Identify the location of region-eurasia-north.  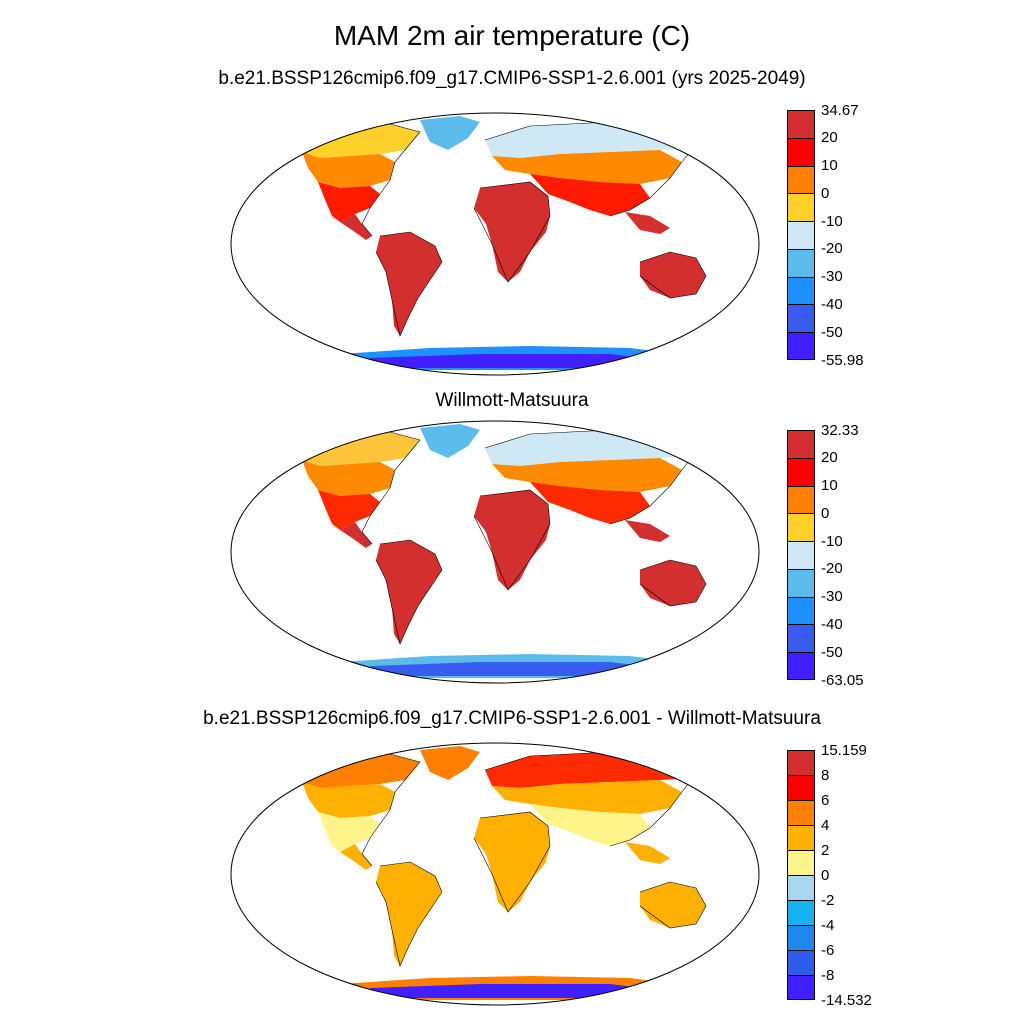
(595, 770).